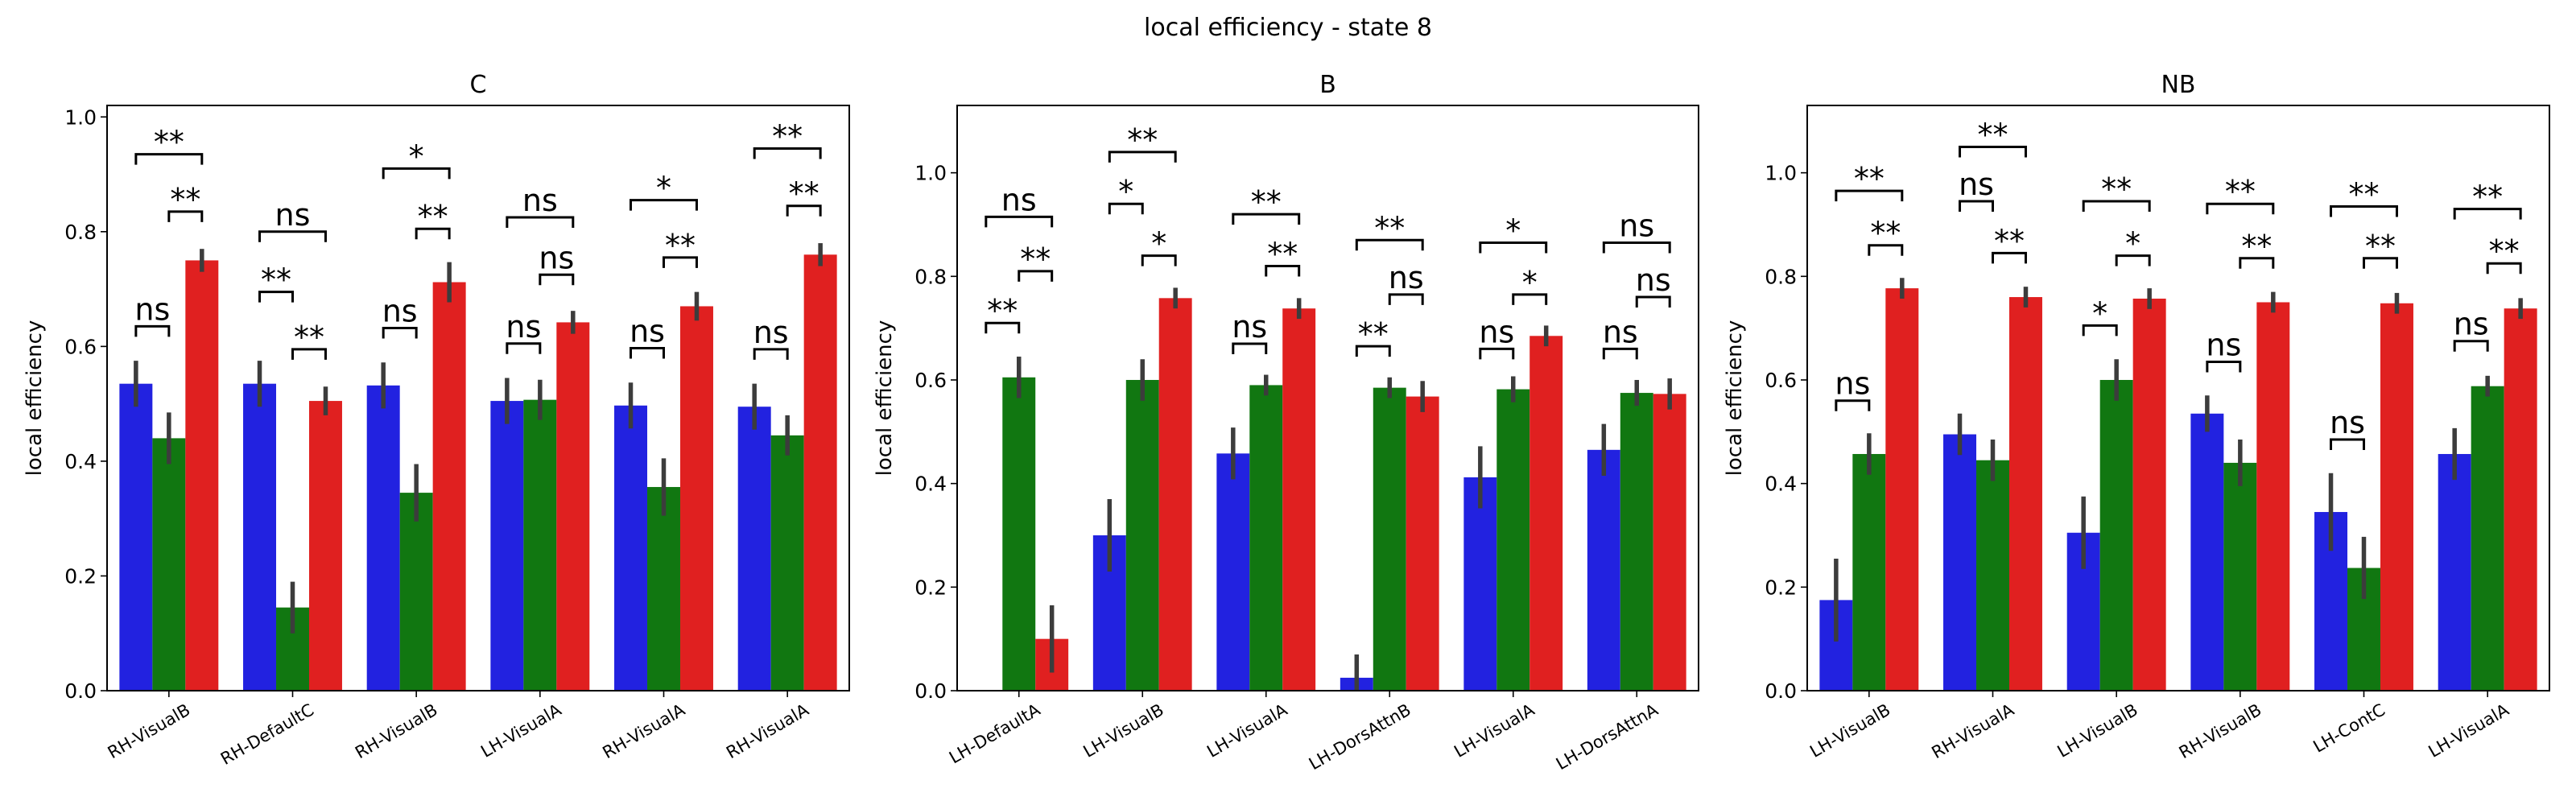  I want to click on y-tick-label: 0.2, so click(930, 587).